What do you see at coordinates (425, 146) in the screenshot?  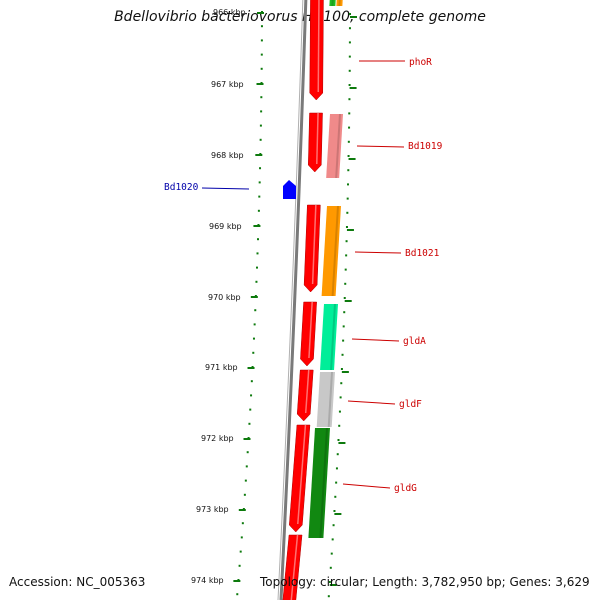 I see `gene-label-Bd1019: Bd1019` at bounding box center [425, 146].